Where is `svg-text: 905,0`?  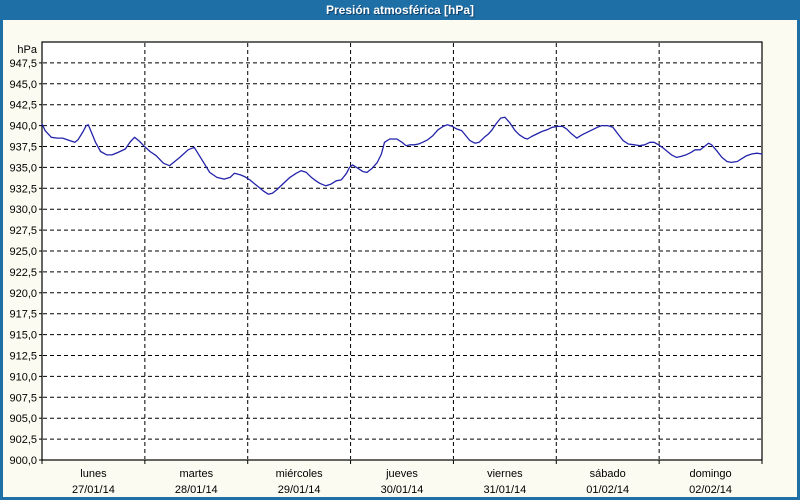
svg-text: 905,0 is located at coordinates (23, 419).